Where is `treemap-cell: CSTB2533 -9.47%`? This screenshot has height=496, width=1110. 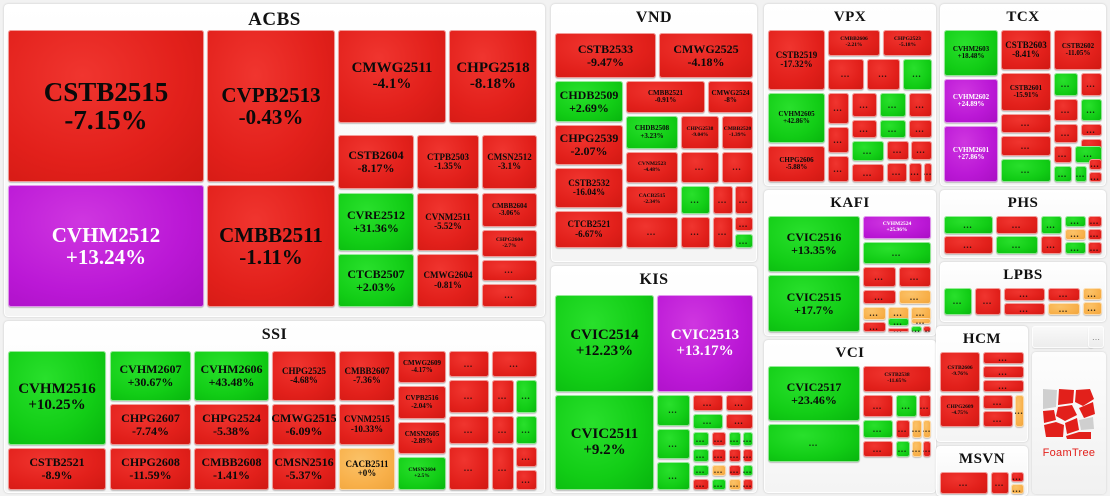
treemap-cell: CSTB2533 -9.47% is located at coordinates (605, 55).